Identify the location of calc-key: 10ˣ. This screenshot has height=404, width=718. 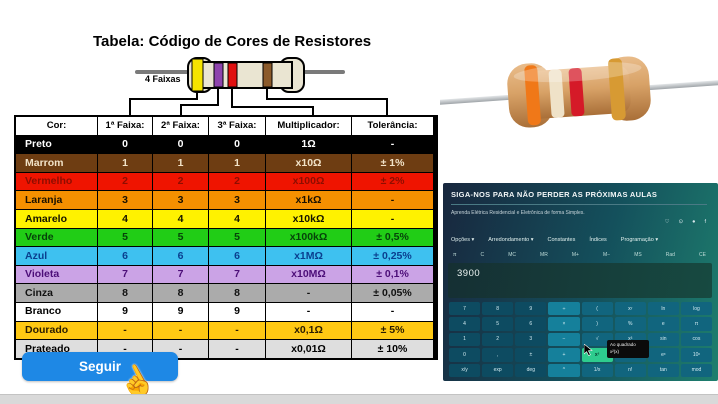
(696, 355).